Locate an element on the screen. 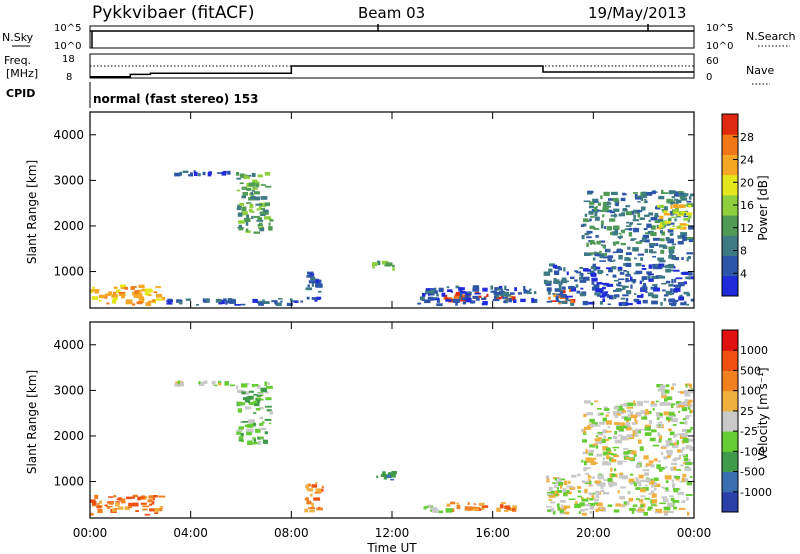 Image resolution: width=800 pixels, height=554 pixels. time-xtick-label: 08:00 is located at coordinates (291, 533).